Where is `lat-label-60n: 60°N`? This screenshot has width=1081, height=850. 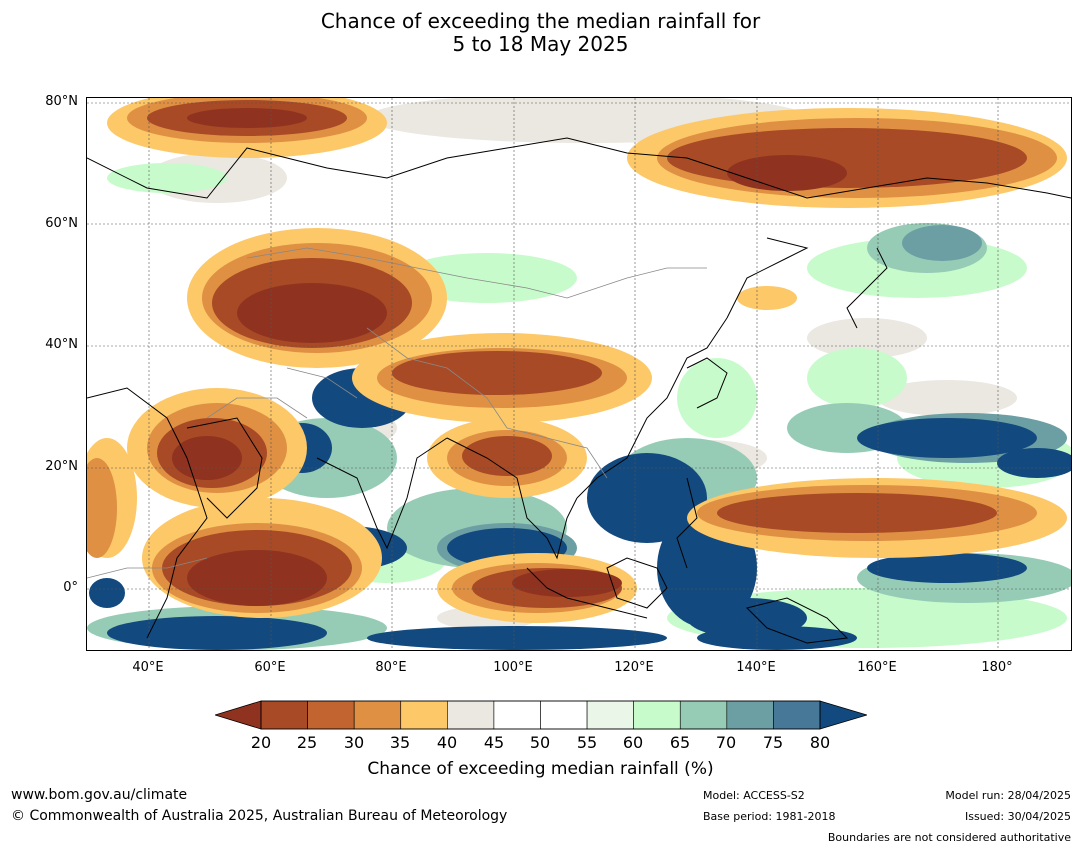
lat-label-60n: 60°N is located at coordinates (61, 223).